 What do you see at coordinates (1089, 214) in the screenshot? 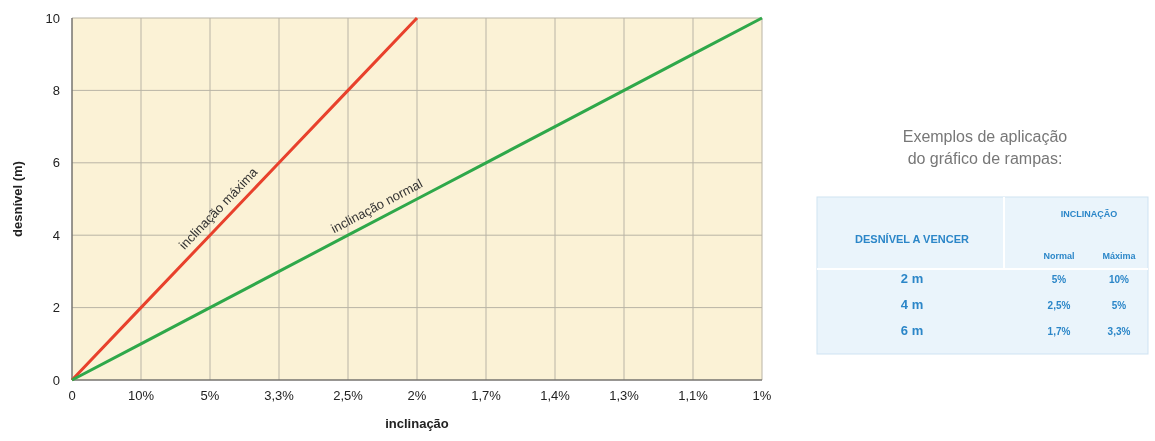
I see `text: INCLINAÇÃO` at bounding box center [1089, 214].